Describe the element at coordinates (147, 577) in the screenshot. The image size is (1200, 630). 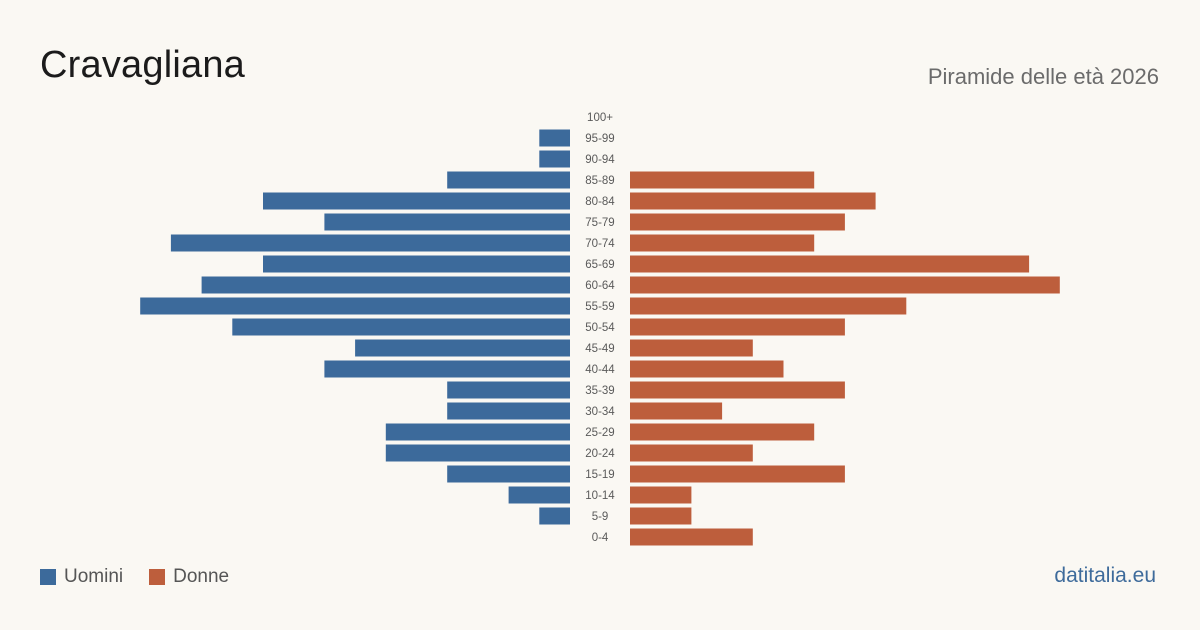
I see `legend: Uomini Donne` at that location.